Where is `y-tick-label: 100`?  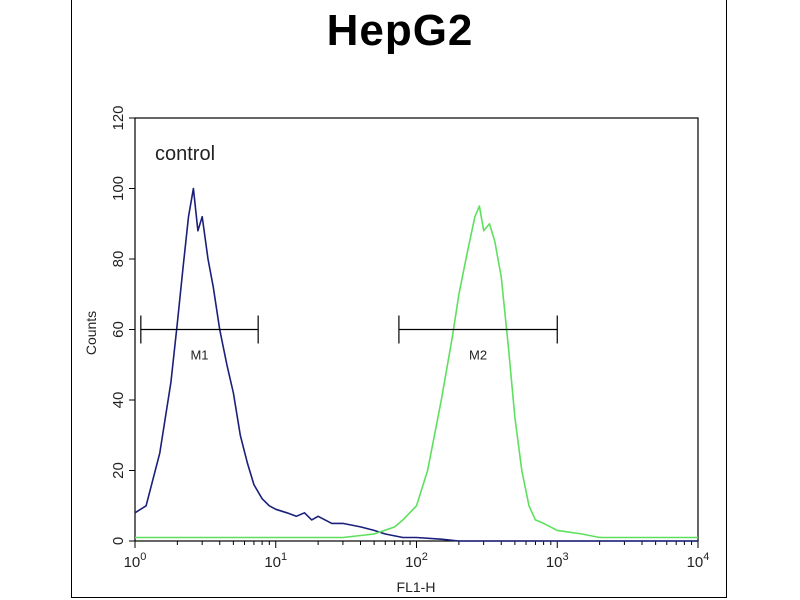 y-tick-label: 100 is located at coordinates (118, 188).